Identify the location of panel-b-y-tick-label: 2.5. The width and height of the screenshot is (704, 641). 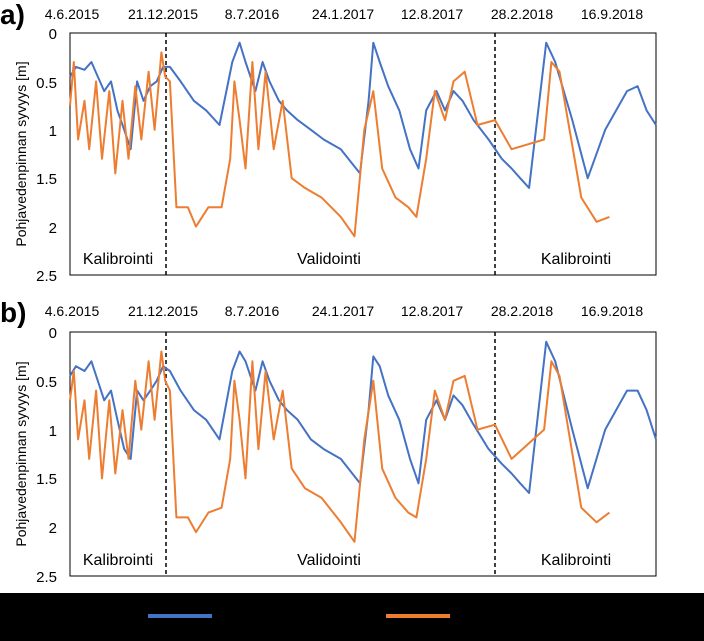
(46, 577).